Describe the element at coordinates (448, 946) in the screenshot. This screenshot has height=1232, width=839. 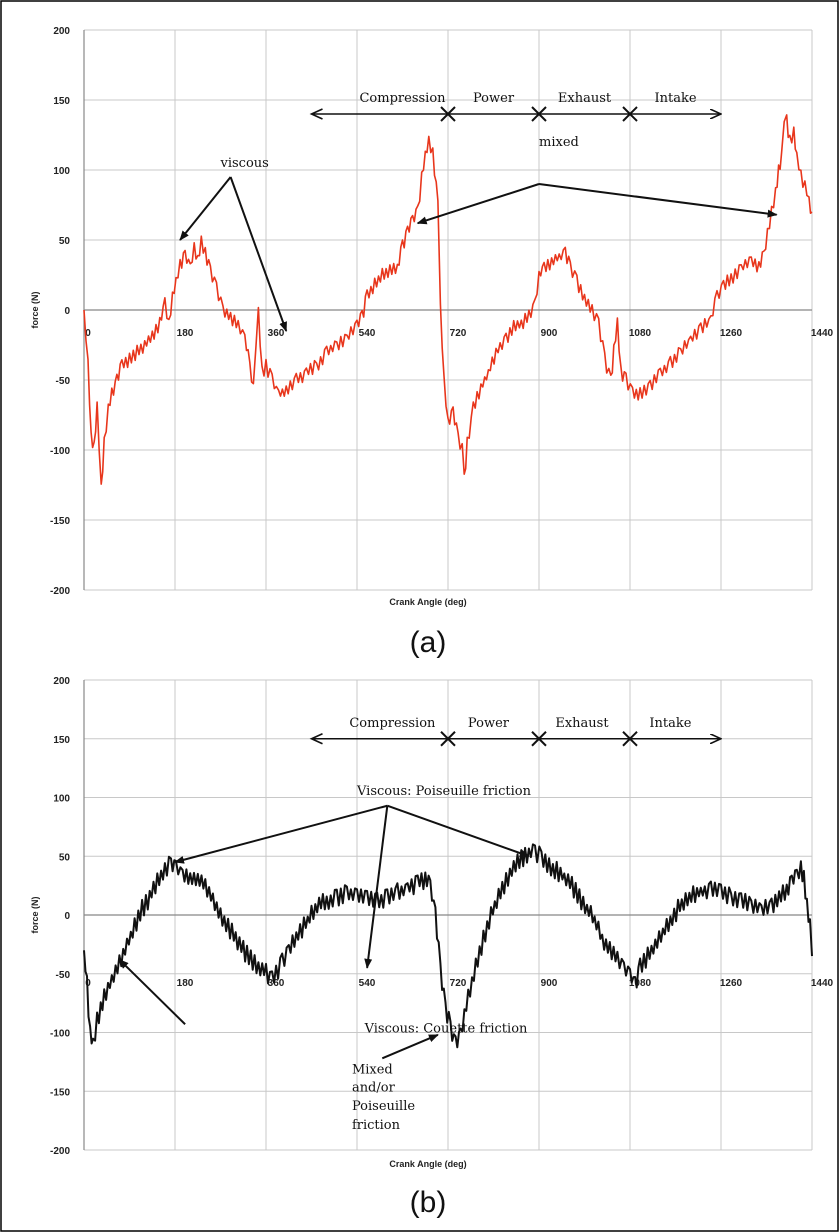
I see `series-line` at that location.